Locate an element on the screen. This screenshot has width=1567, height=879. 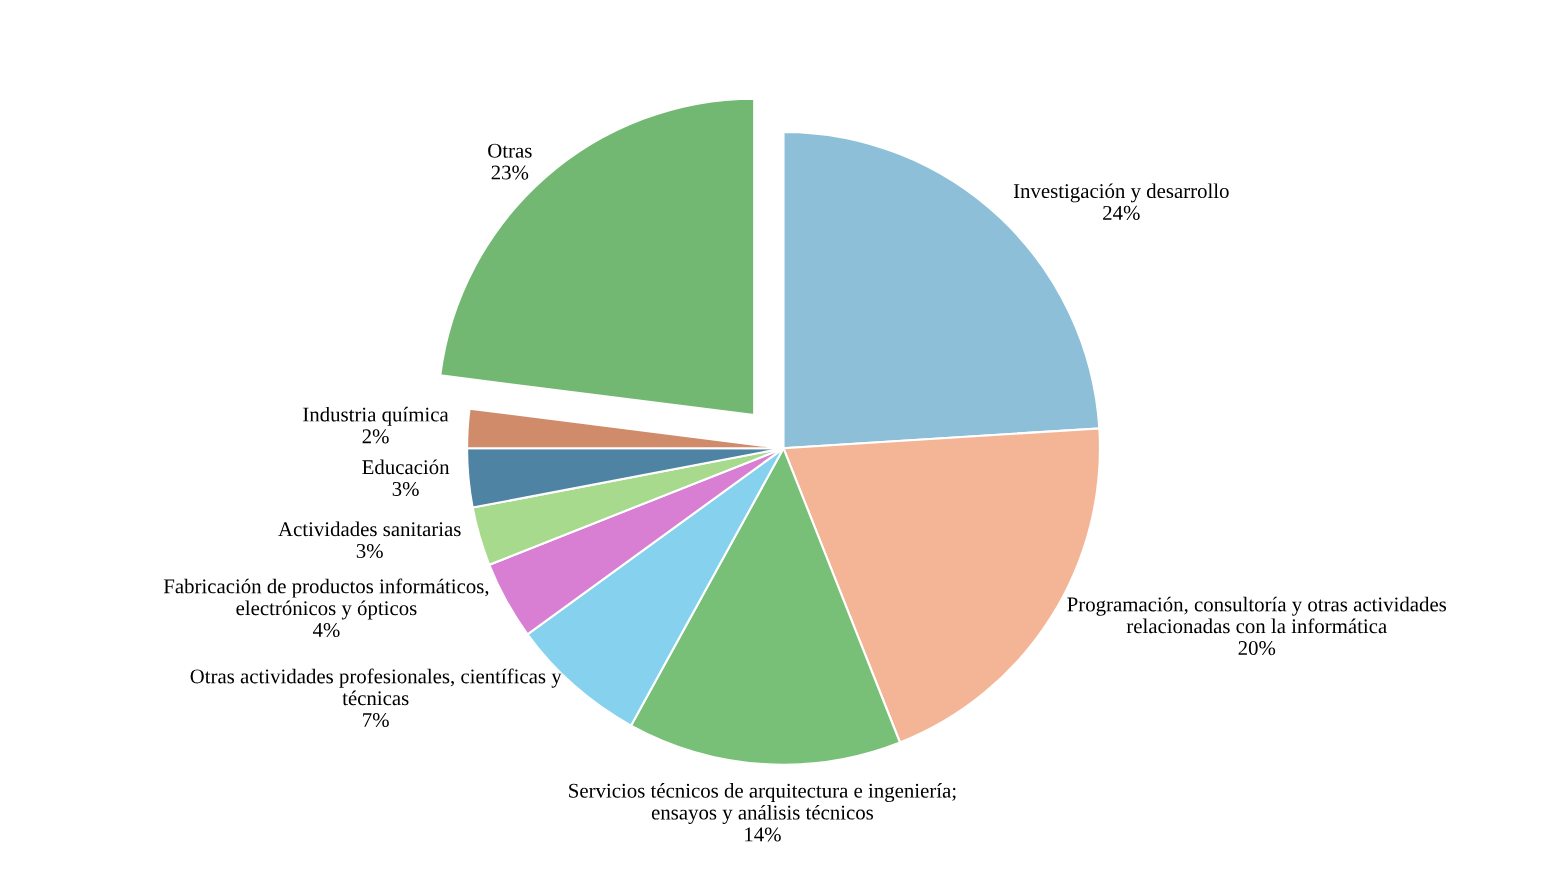
data-label: 7% is located at coordinates (376, 720).